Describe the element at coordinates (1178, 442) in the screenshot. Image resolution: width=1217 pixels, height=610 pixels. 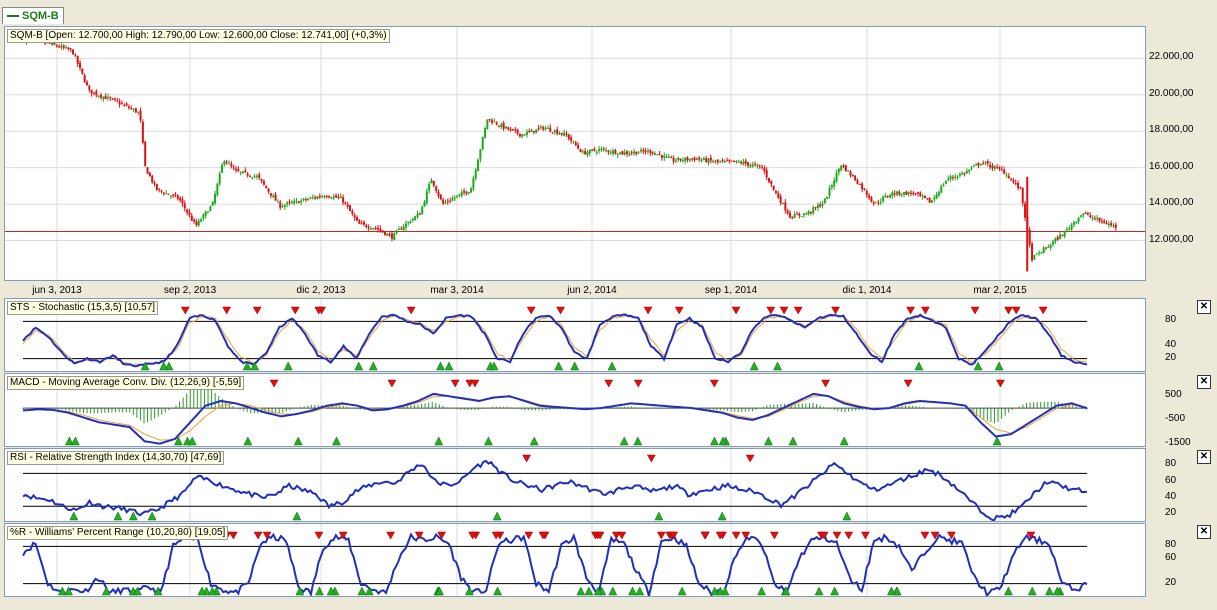
I see `indicator-y-tick-label: -1500` at that location.